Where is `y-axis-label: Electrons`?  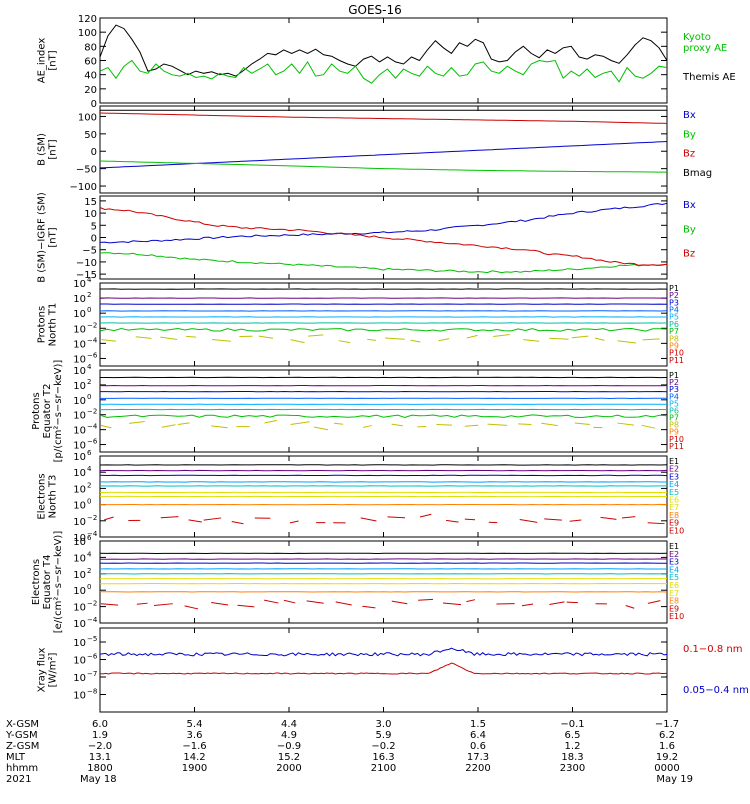 y-axis-label: Electrons is located at coordinates (36, 582).